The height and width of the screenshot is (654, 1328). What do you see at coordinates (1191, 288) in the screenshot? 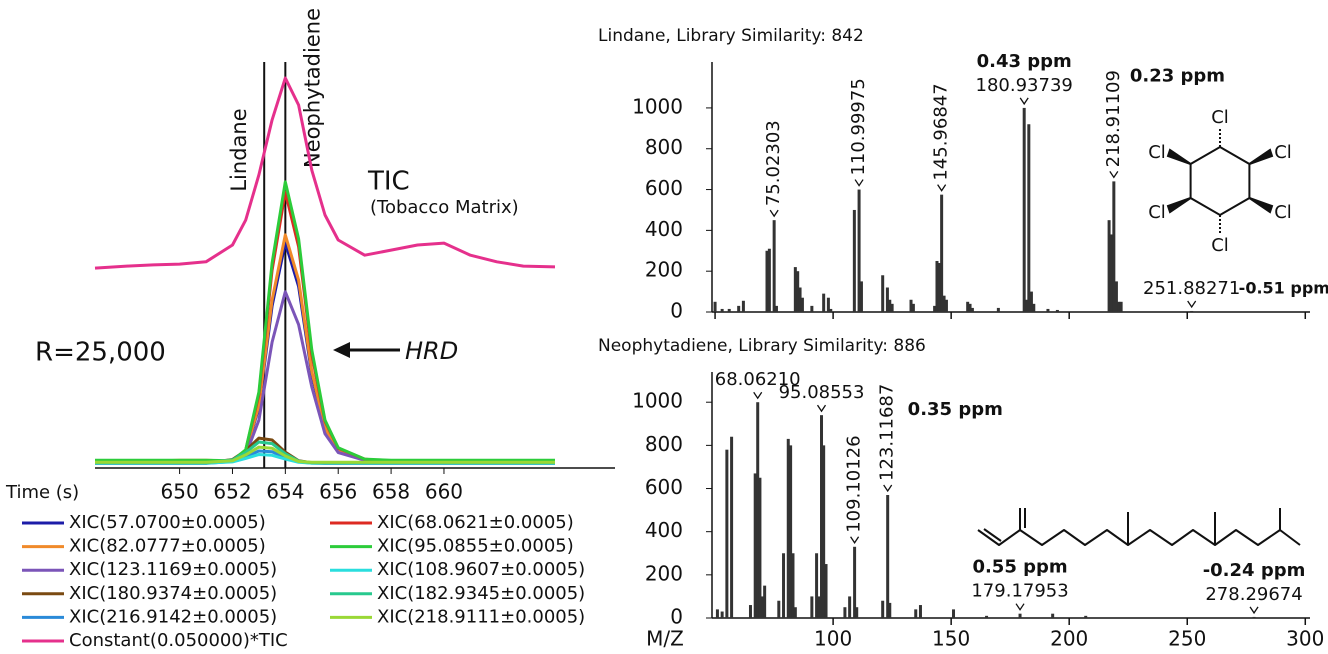
I see `peak-label: 251.88271` at bounding box center [1191, 288].